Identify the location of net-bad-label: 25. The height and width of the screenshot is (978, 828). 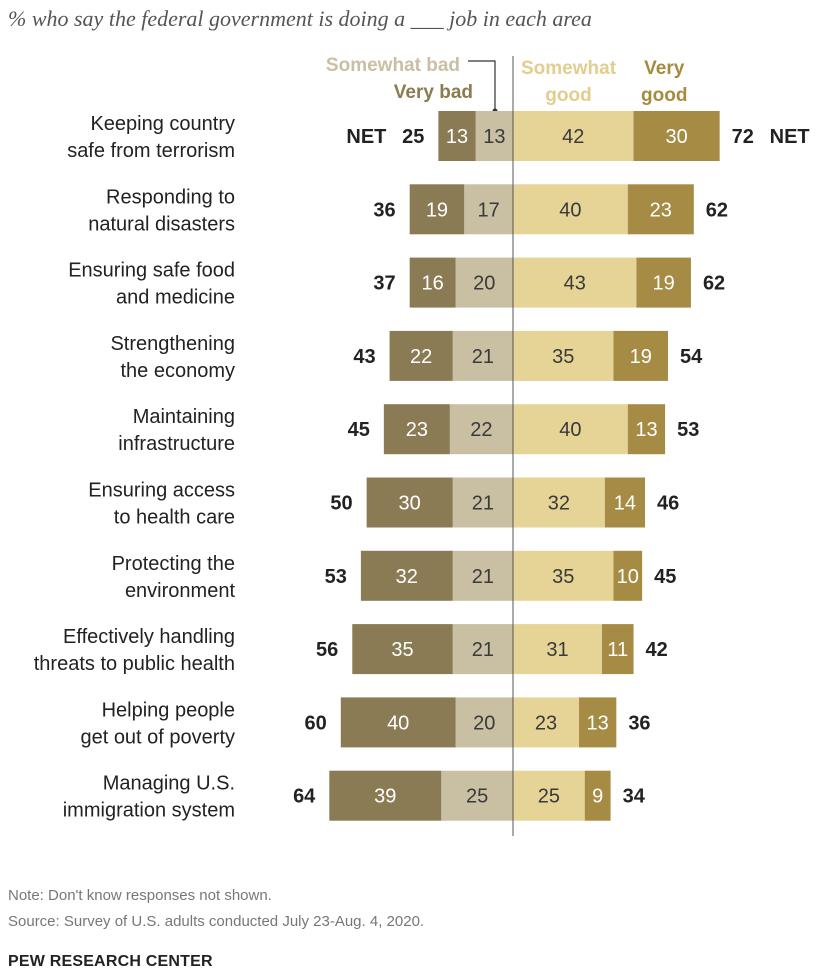
(413, 137).